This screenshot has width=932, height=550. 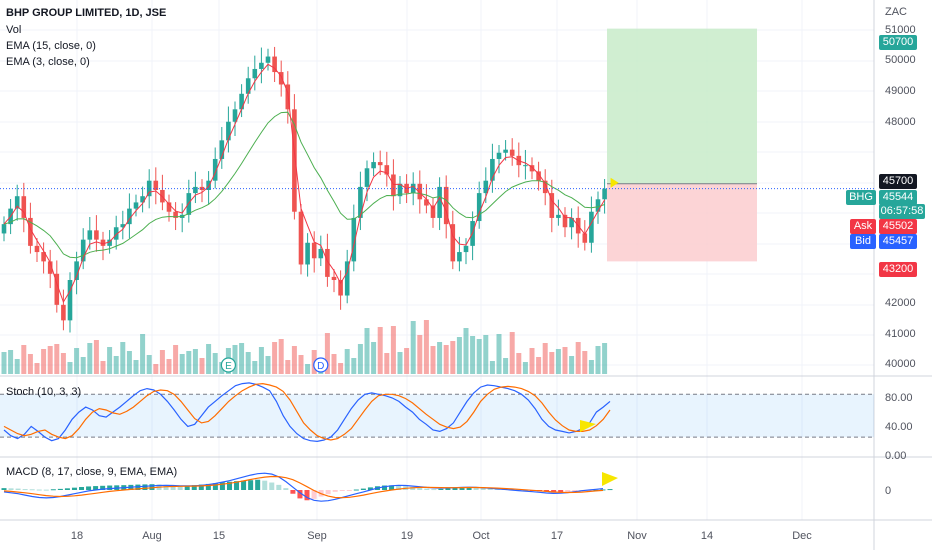 What do you see at coordinates (407, 536) in the screenshot?
I see `date-tick: 19` at bounding box center [407, 536].